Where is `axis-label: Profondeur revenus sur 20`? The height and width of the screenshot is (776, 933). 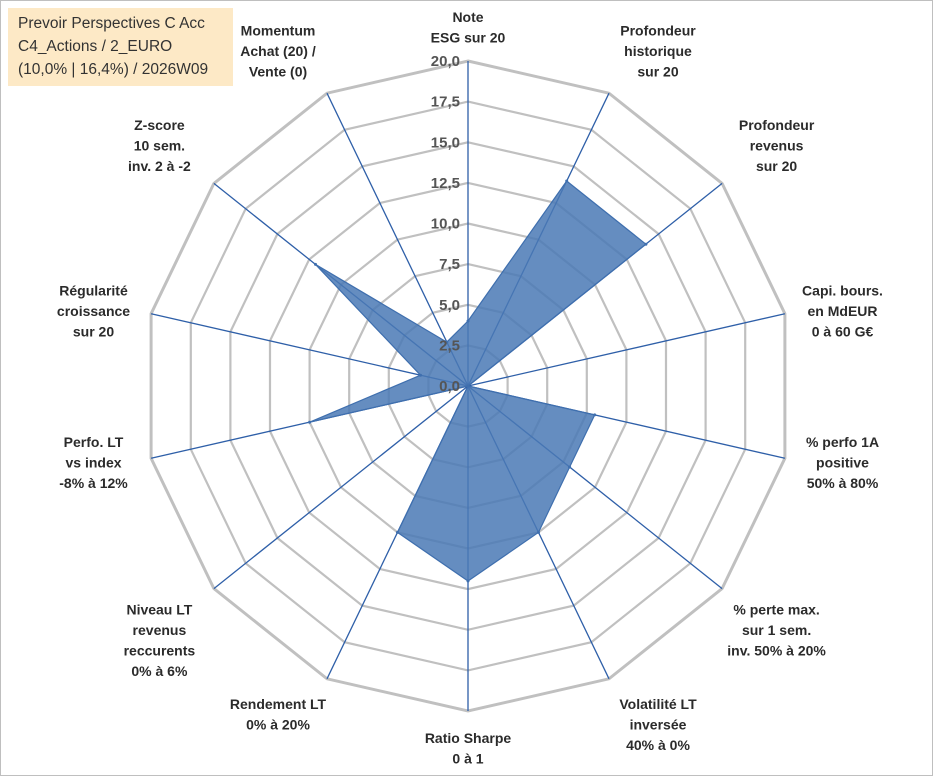
axis-label: Profondeur revenus sur 20 is located at coordinates (777, 145).